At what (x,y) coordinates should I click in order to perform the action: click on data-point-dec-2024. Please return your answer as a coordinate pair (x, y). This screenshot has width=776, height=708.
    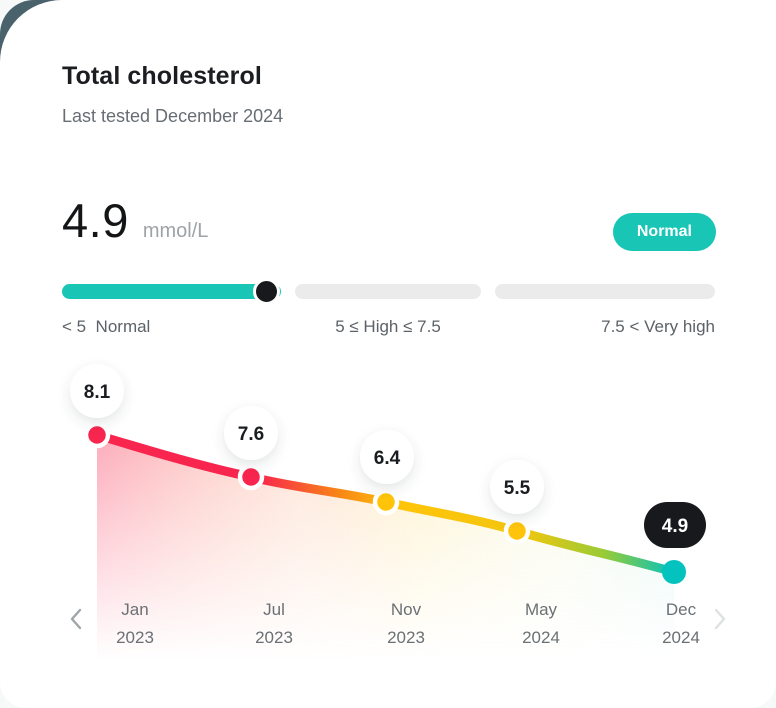
    Looking at the image, I should click on (674, 572).